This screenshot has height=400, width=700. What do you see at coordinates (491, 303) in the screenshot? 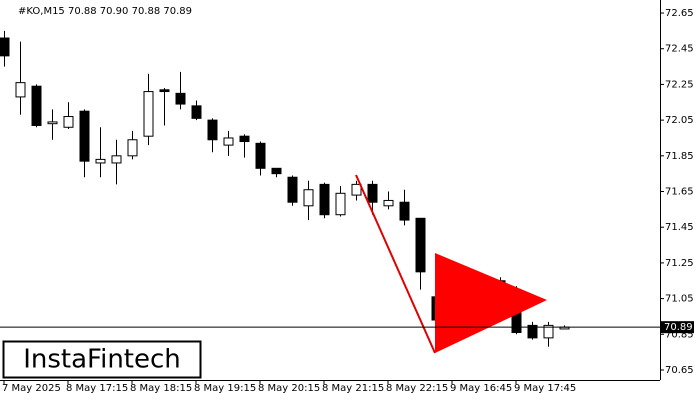
I see `pennant-triangle` at bounding box center [491, 303].